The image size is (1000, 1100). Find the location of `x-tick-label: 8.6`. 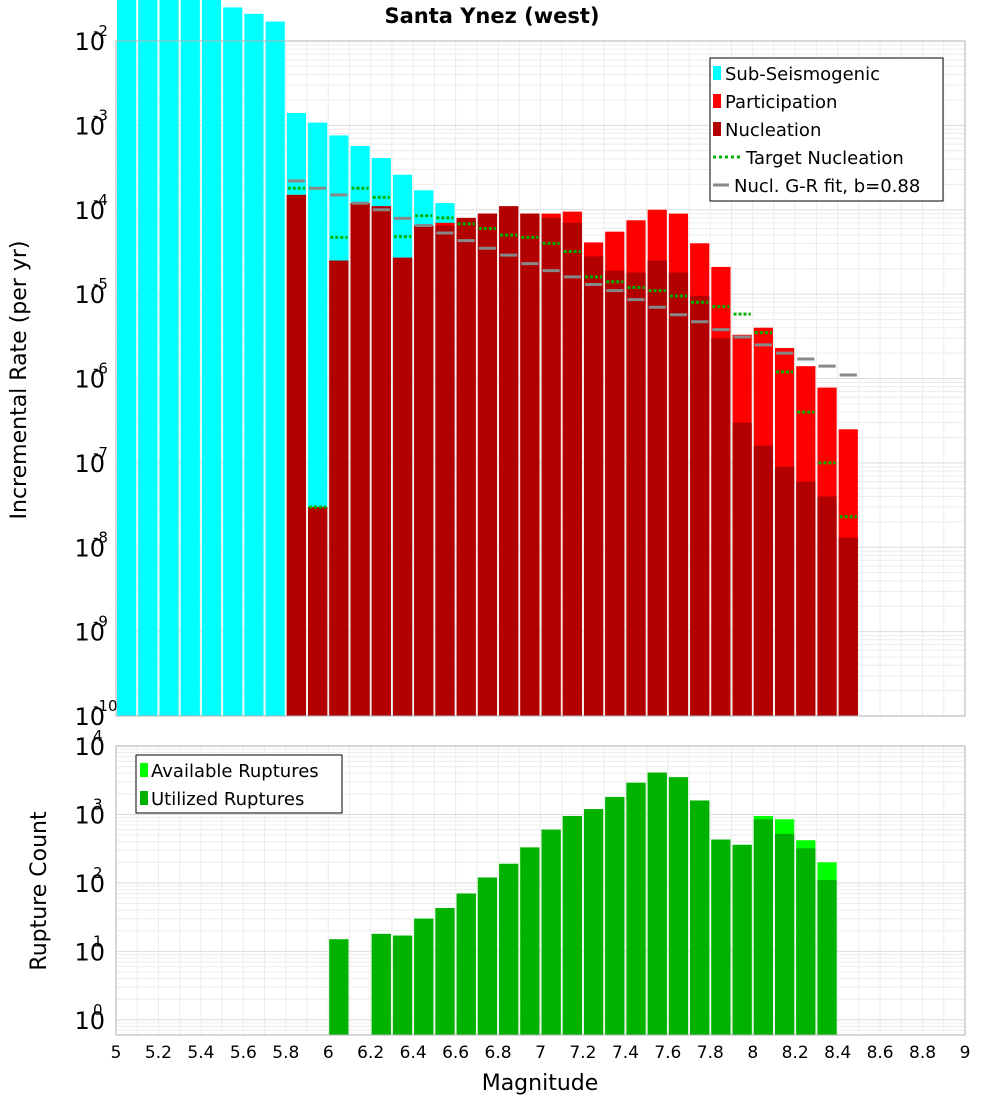

x-tick-label: 8.6 is located at coordinates (880, 1053).